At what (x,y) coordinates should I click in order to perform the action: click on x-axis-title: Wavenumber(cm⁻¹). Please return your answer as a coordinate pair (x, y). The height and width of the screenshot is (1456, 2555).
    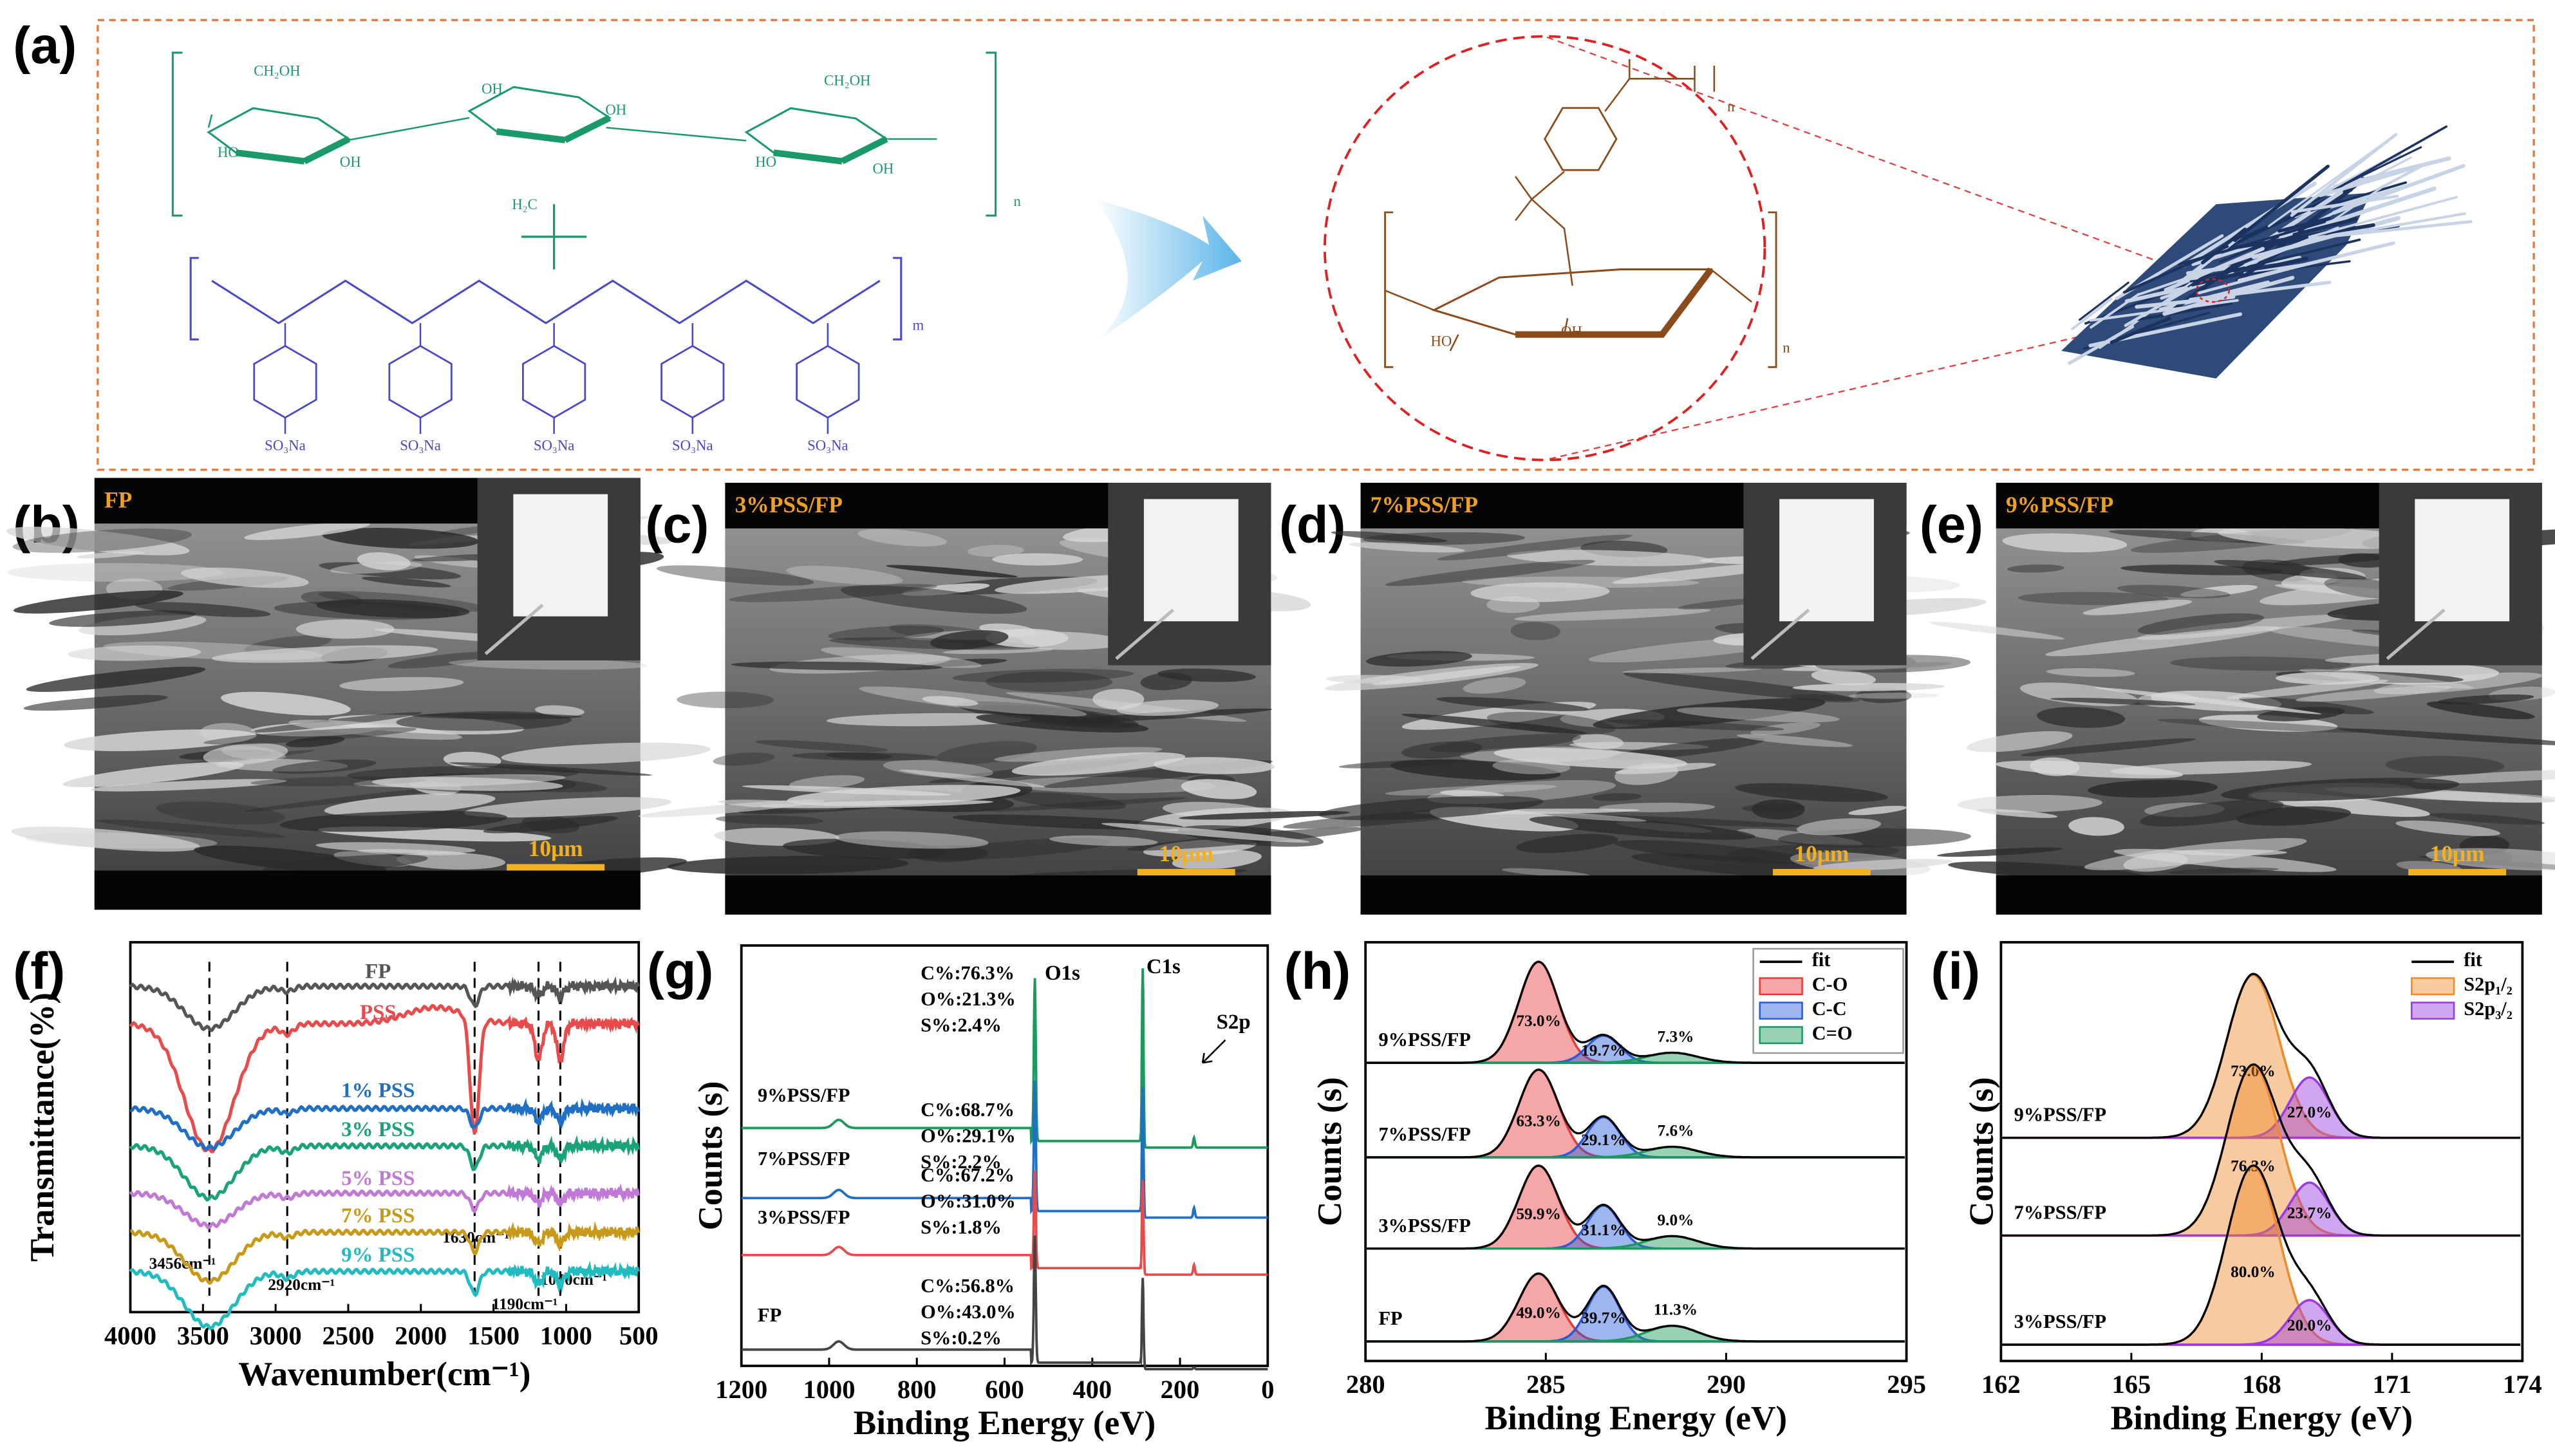
    Looking at the image, I should click on (384, 1374).